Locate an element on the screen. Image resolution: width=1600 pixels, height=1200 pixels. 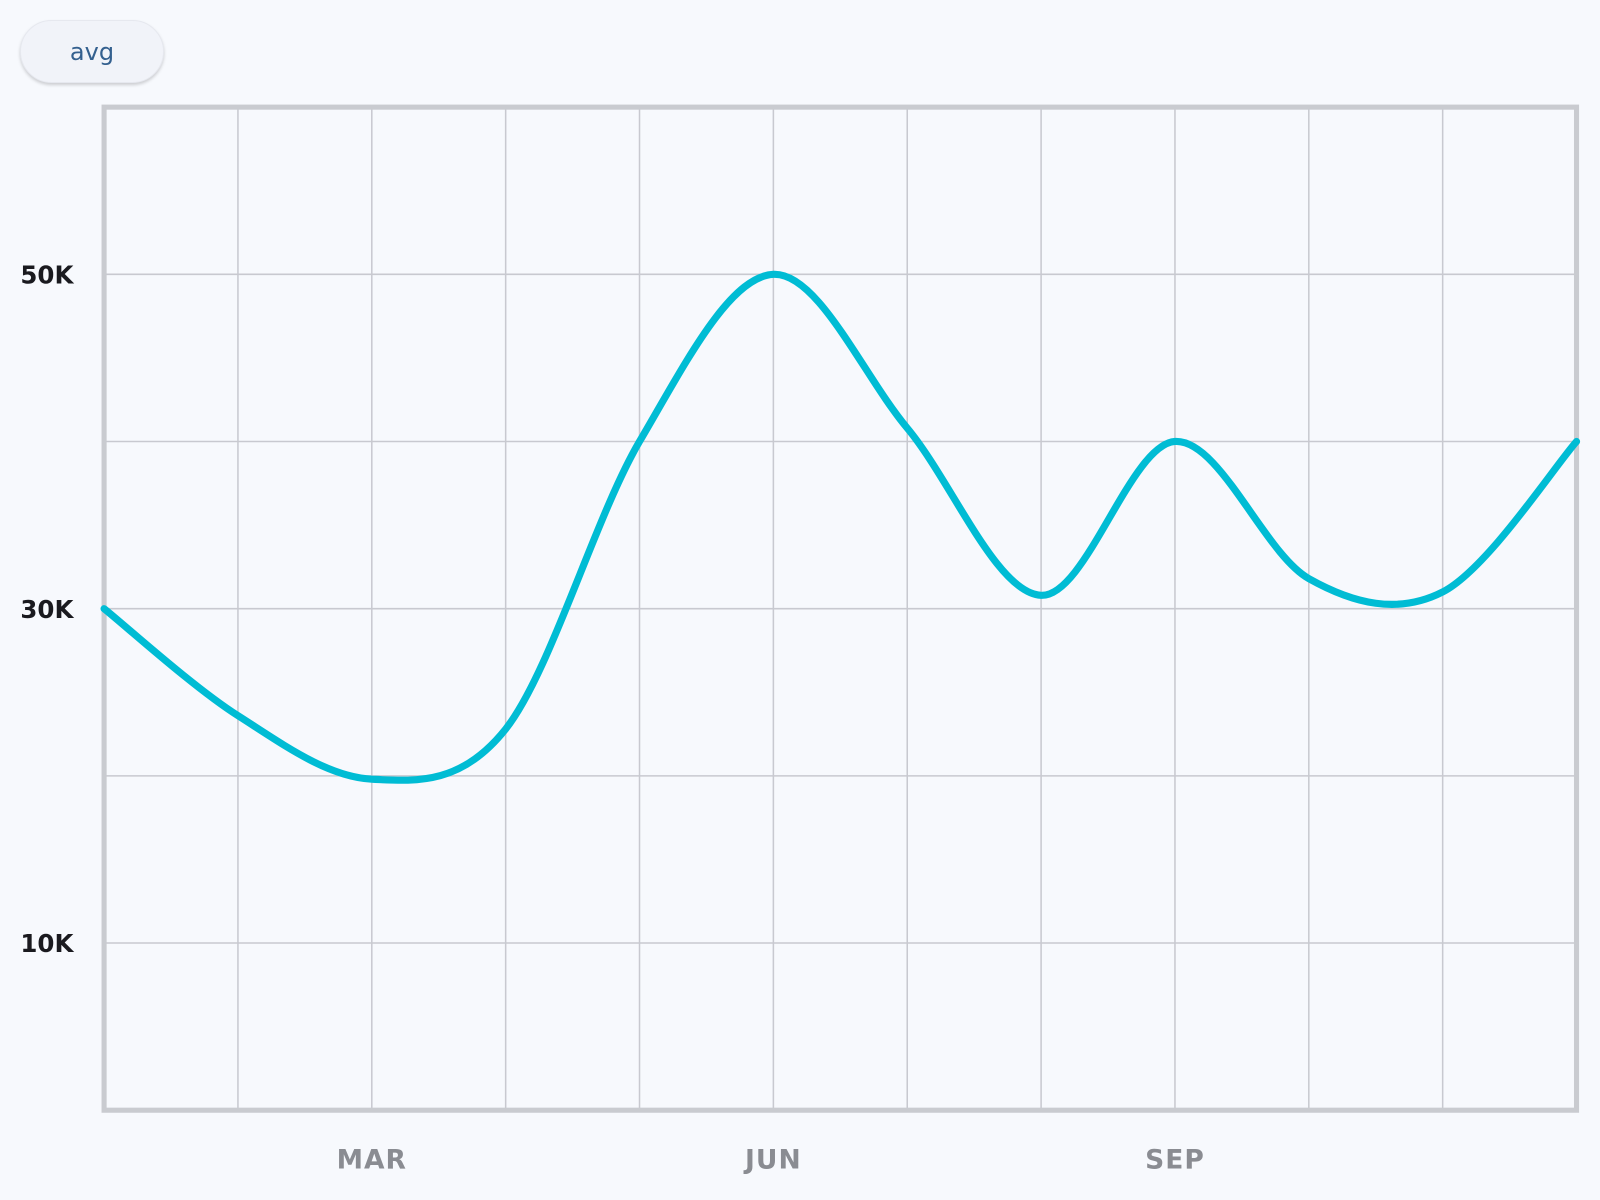
y-tick-label: 30K is located at coordinates (47, 609).